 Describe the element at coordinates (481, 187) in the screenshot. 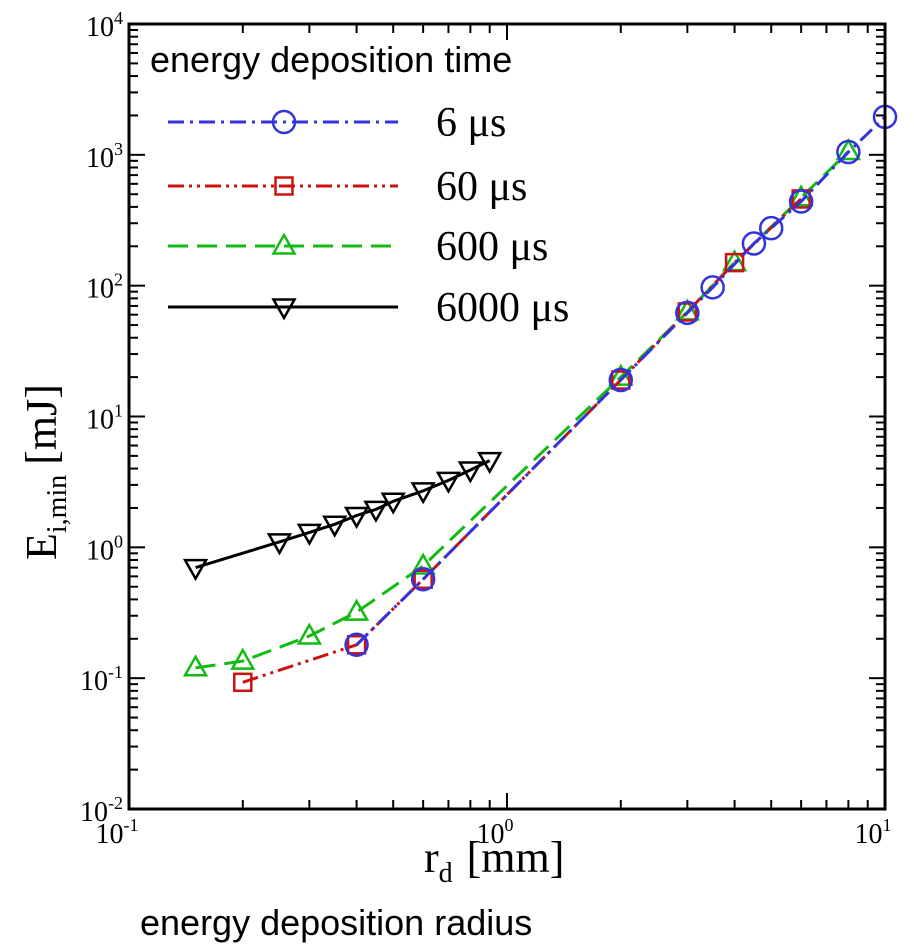

I see `legend-label: 60 μs` at that location.